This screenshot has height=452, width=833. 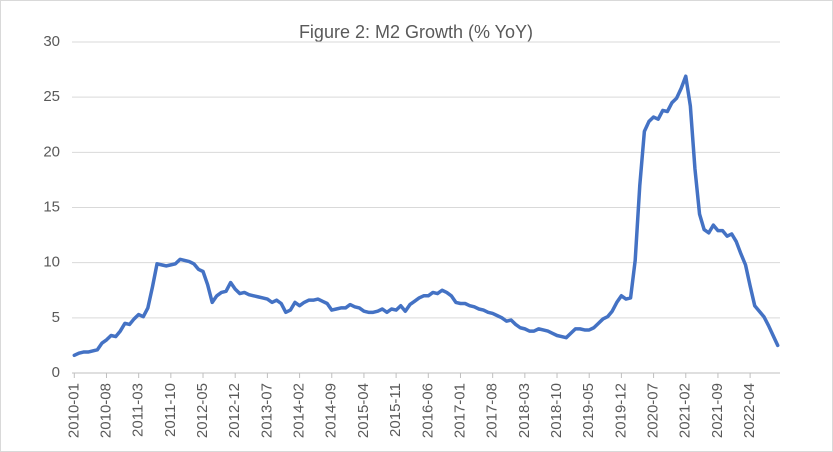 I want to click on x-tick-label: 2010-08, so click(x=105, y=410).